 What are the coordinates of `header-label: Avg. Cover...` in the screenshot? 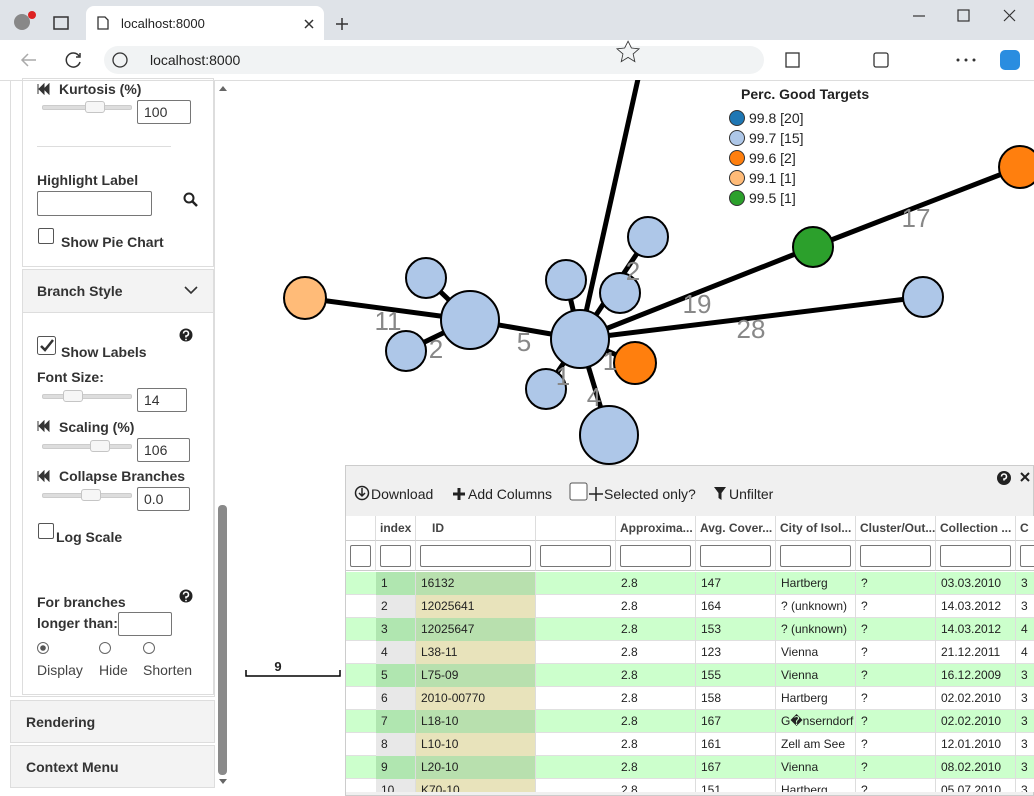 It's located at (736, 528).